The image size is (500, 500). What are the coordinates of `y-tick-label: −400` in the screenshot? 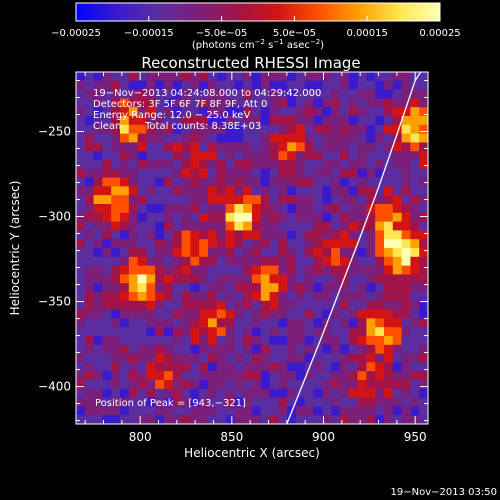 It's located at (54, 387).